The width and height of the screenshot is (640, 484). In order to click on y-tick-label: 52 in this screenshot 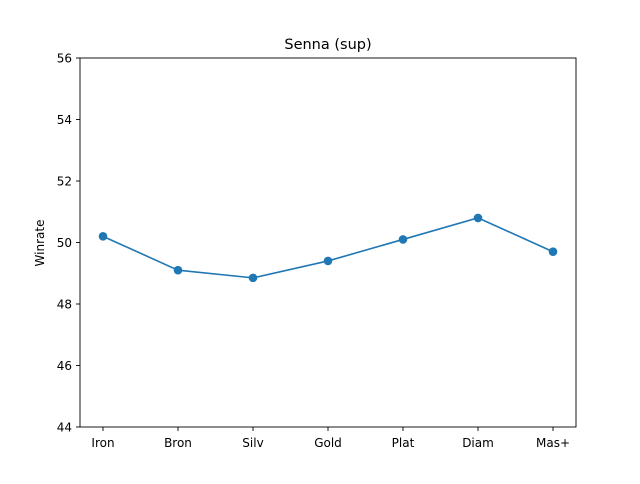, I will do `click(64, 182)`.